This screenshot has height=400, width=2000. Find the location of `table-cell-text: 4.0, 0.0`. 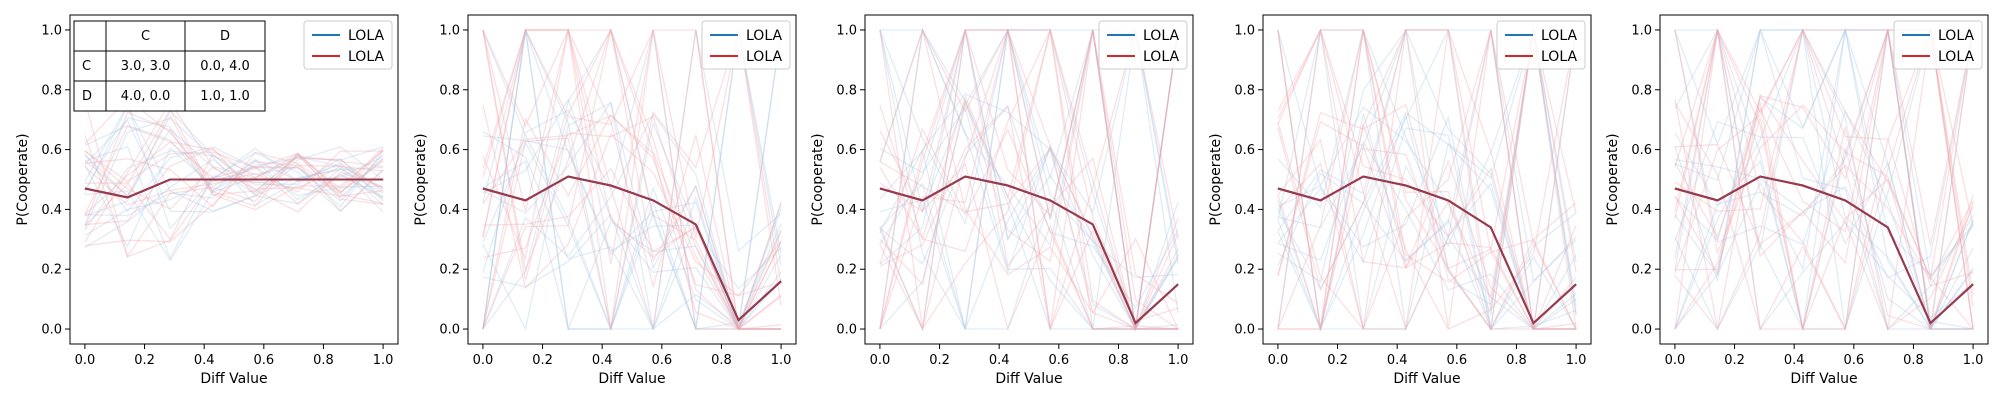

table-cell-text: 4.0, 0.0 is located at coordinates (146, 96).